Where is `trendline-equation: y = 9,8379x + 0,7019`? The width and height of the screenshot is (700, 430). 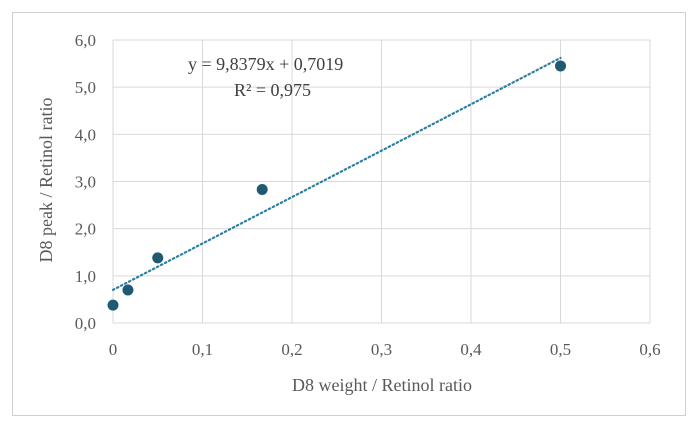 trendline-equation: y = 9,8379x + 0,7019 is located at coordinates (265, 64).